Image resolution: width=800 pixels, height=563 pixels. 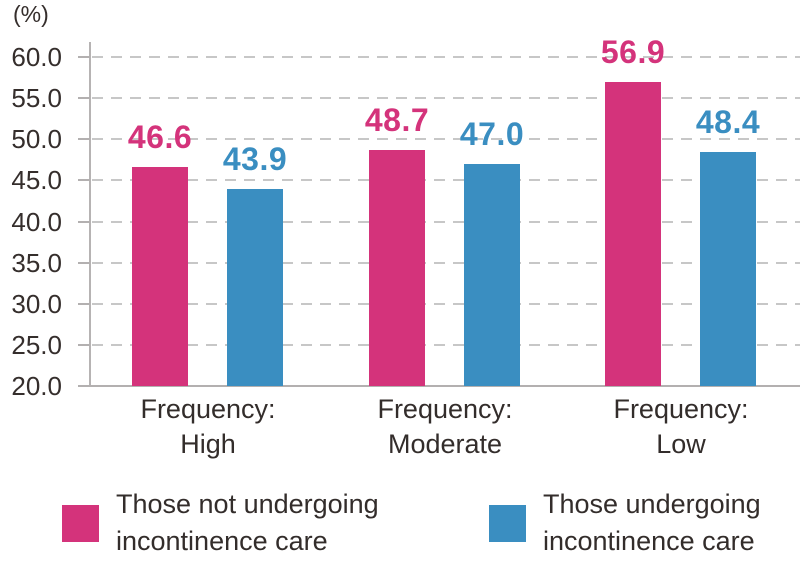 What do you see at coordinates (160, 276) in the screenshot?
I see `bar-series0-group0` at bounding box center [160, 276].